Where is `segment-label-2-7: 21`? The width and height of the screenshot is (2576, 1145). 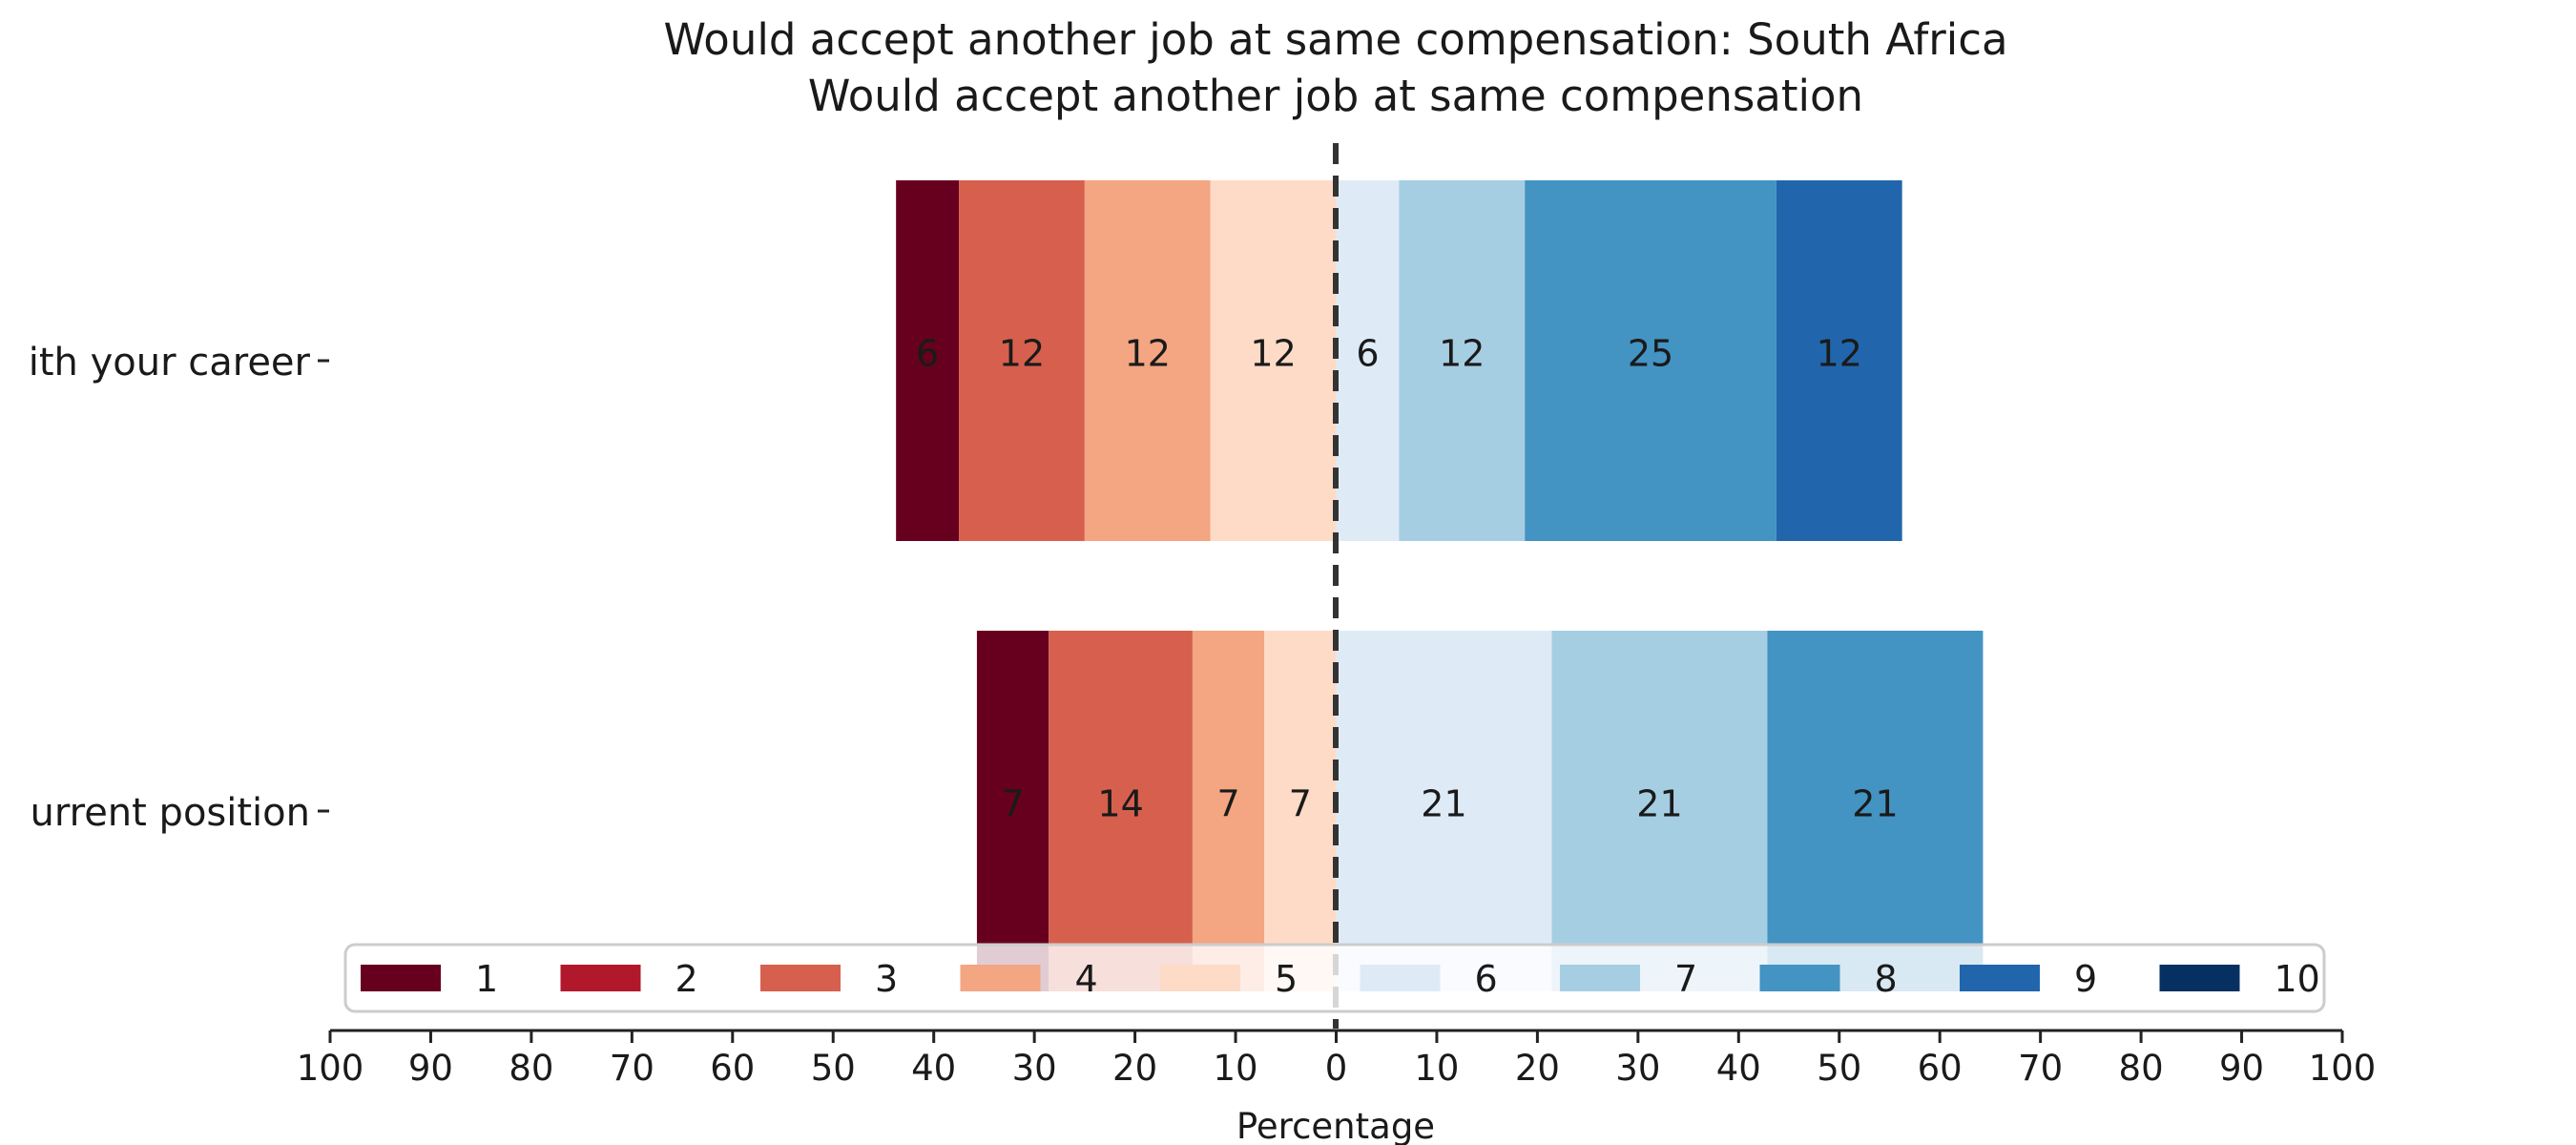
segment-label-2-7: 21 is located at coordinates (1659, 804).